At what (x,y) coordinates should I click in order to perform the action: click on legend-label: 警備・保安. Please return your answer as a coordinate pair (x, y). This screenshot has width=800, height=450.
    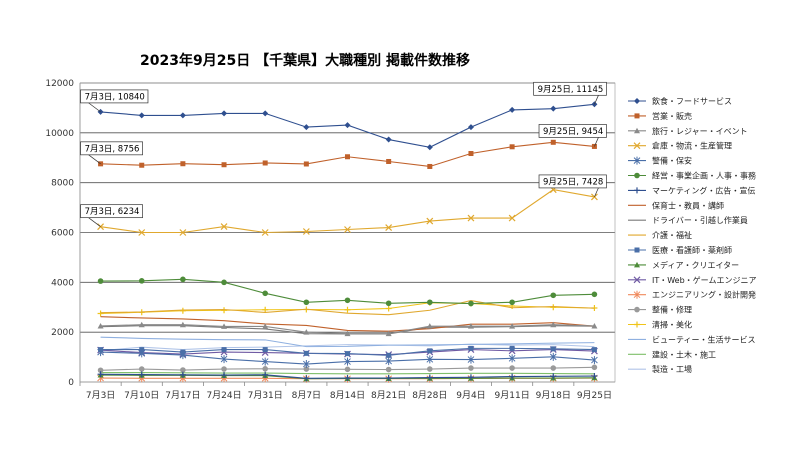
    Looking at the image, I should click on (672, 161).